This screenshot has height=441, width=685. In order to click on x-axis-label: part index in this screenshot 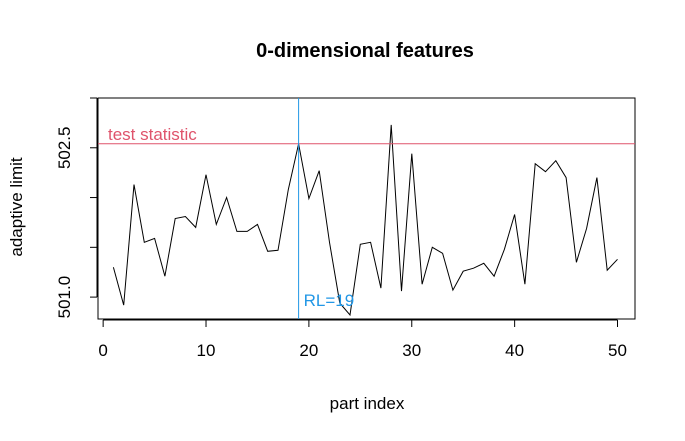, I will do `click(367, 403)`.